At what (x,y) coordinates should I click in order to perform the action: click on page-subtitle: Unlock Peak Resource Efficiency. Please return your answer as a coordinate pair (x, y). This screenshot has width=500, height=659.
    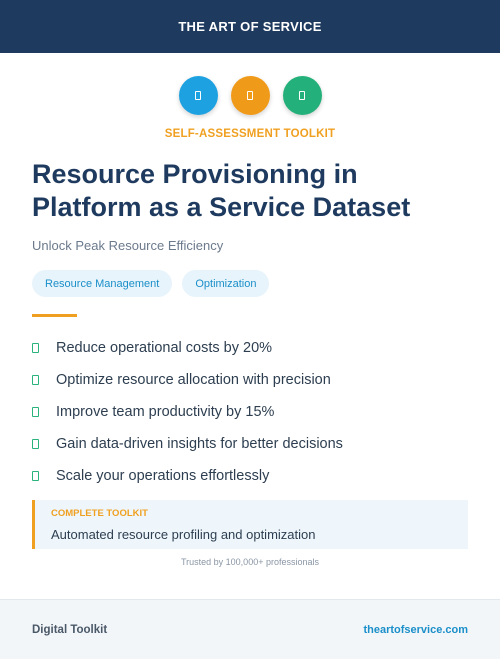
    Looking at the image, I should click on (128, 245).